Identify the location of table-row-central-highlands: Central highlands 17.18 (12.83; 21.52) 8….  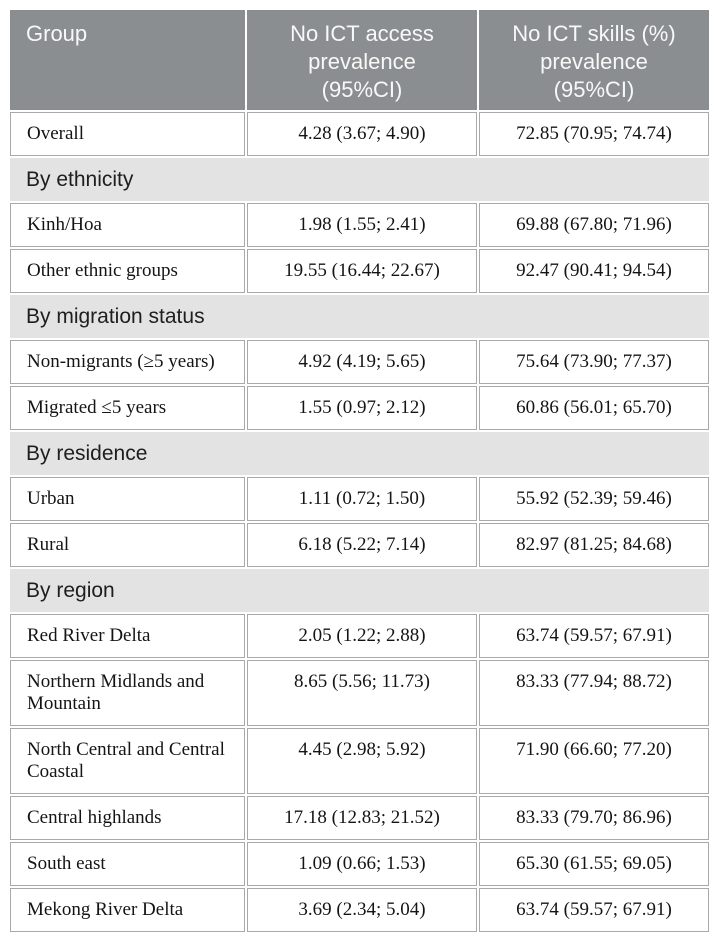
(359, 818).